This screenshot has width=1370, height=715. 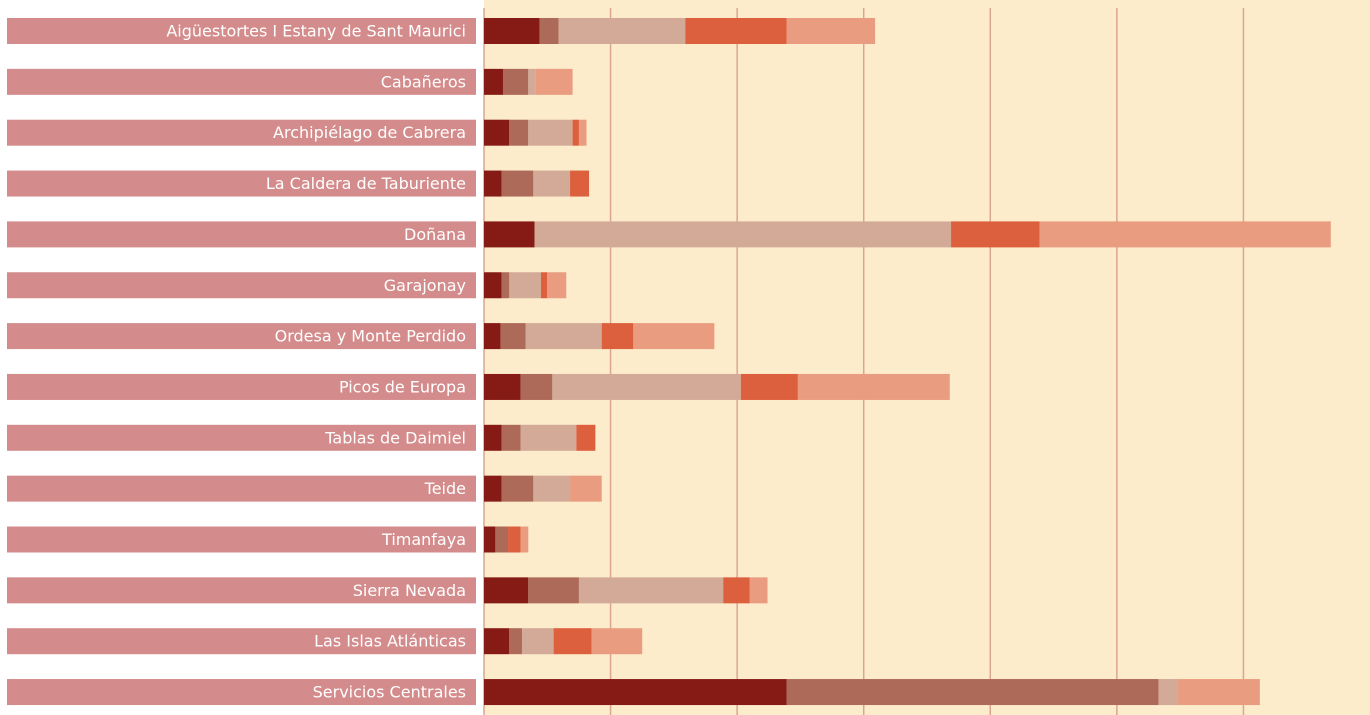 I want to click on category-label: Garajonay, so click(x=425, y=285).